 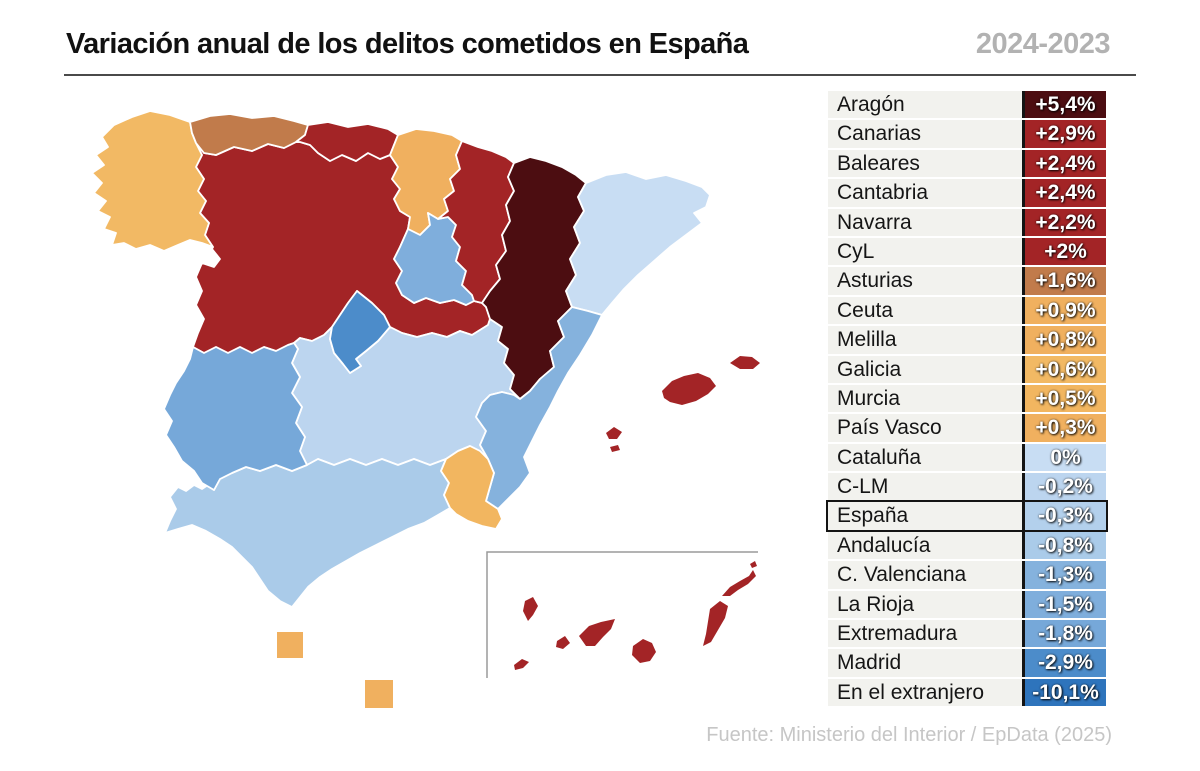 I want to click on map-region-extremadura: Extremadura -1,8%, so click(x=235, y=416).